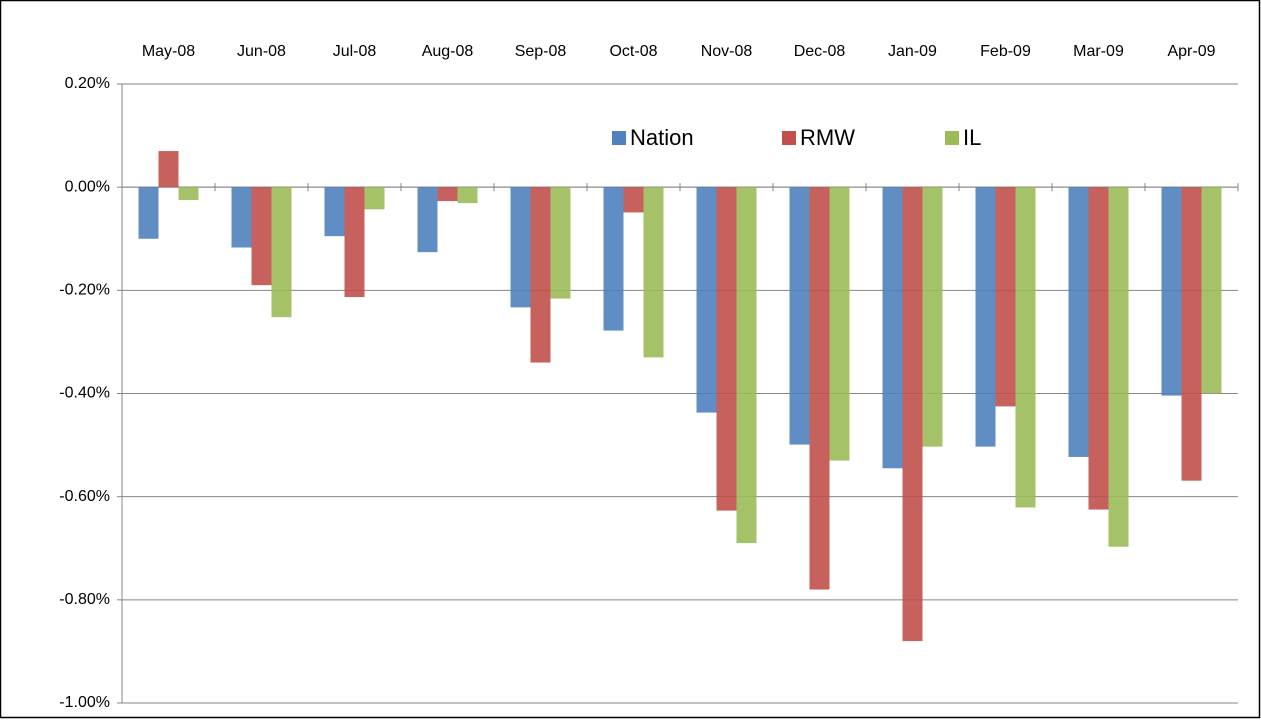 The image size is (1261, 724). What do you see at coordinates (87, 186) in the screenshot?
I see `y-tick-label: 0.00%` at bounding box center [87, 186].